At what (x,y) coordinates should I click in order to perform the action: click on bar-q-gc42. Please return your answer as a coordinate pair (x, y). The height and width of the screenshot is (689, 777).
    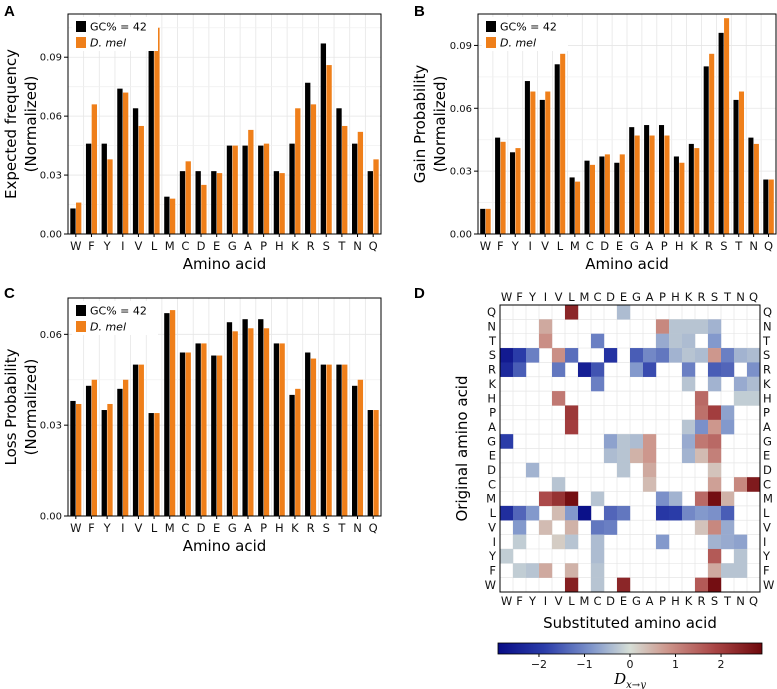
    Looking at the image, I should click on (370, 202).